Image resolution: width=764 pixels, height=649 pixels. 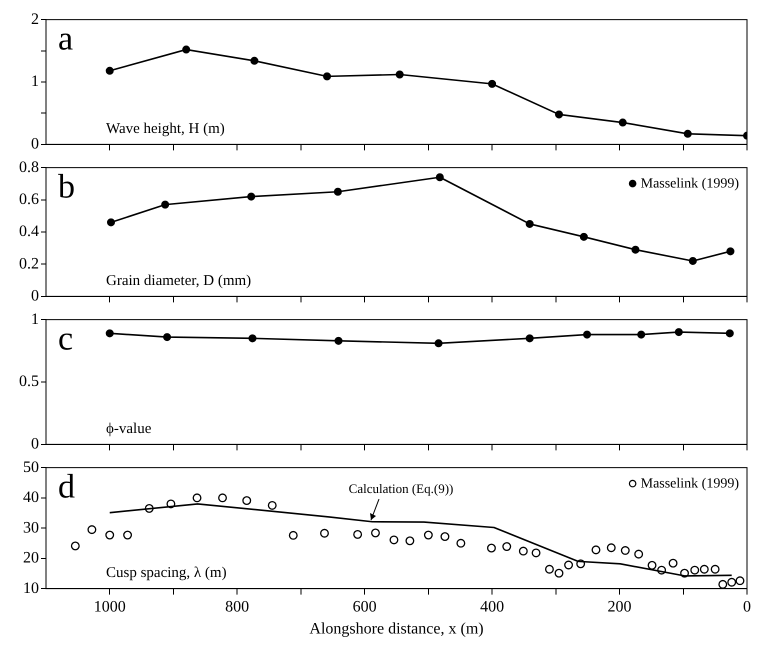 I want to click on x-tick-label: 0, so click(x=747, y=607).